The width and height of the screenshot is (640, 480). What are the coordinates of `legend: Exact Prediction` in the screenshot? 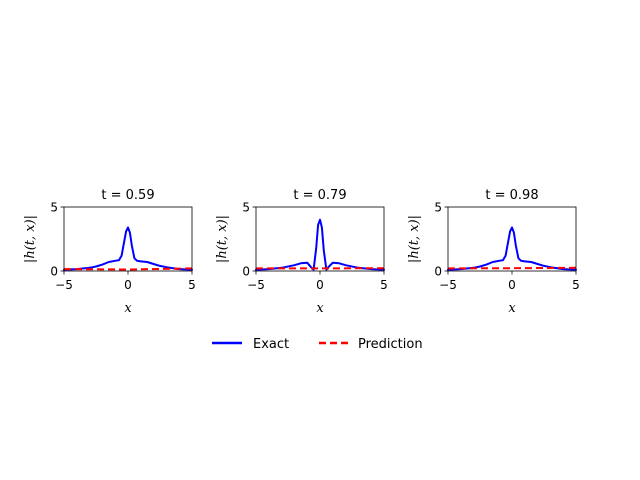 It's located at (317, 344).